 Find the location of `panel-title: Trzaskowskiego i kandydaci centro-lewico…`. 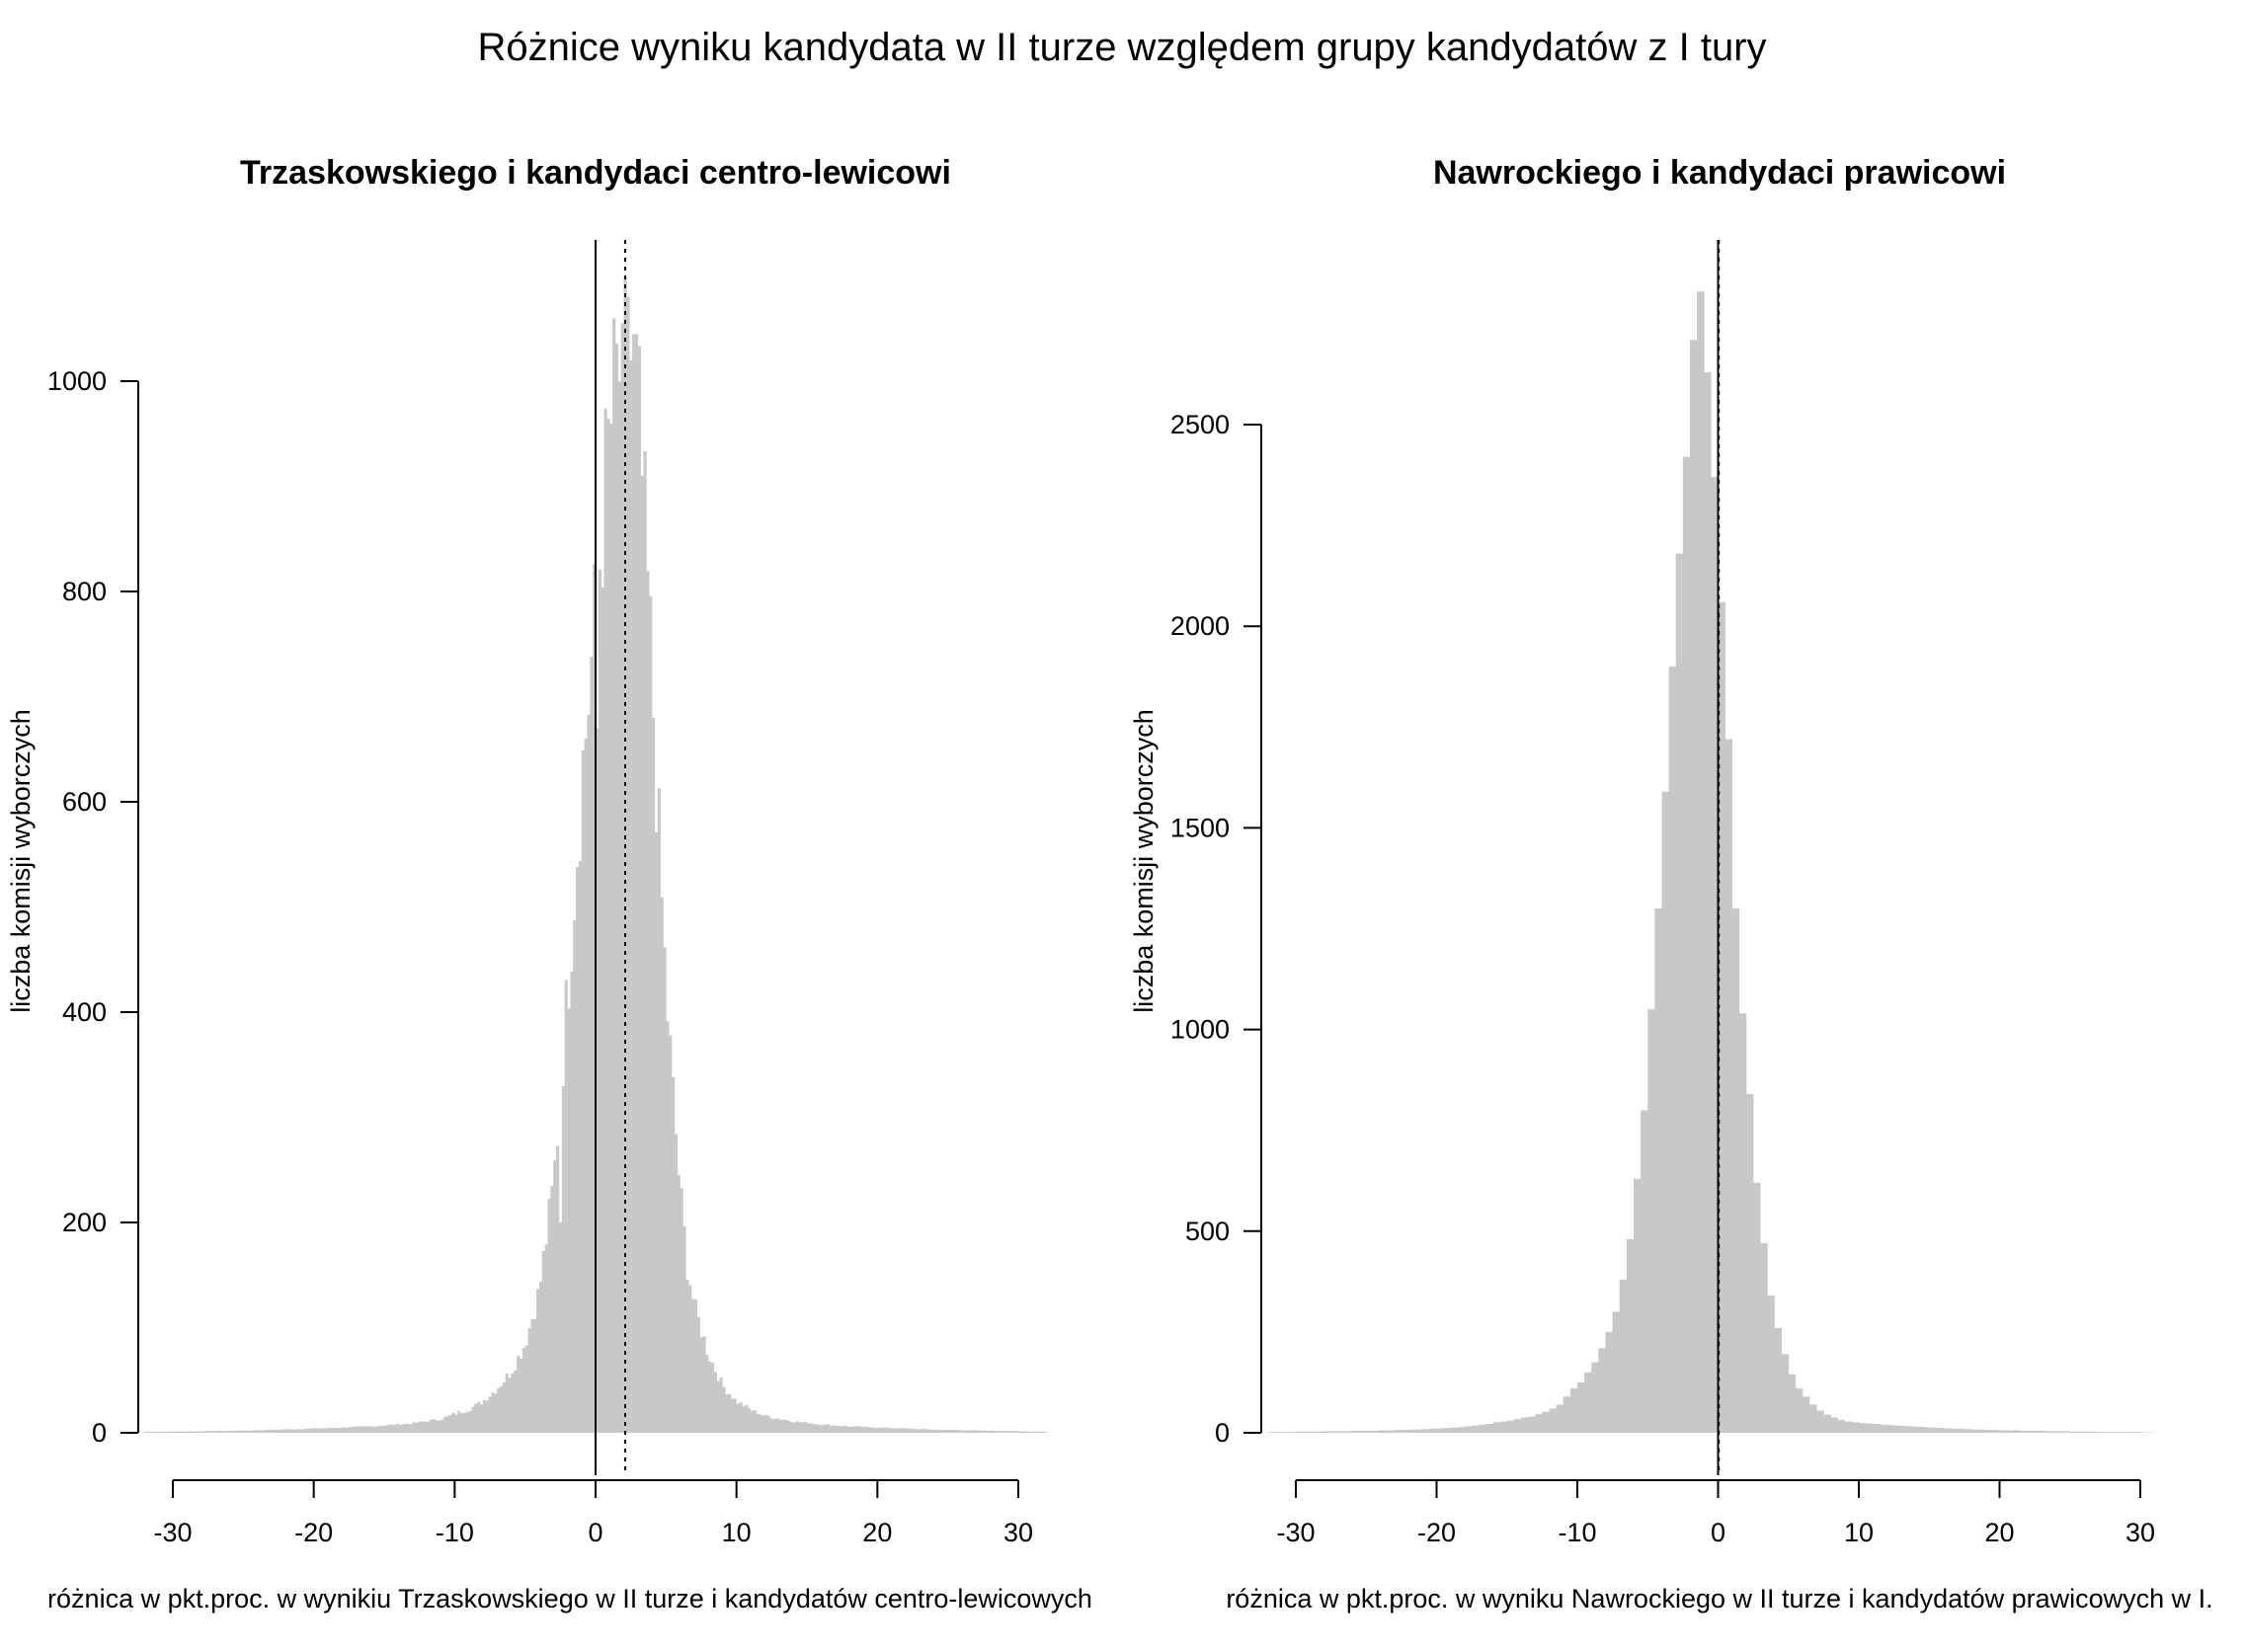

panel-title: Trzaskowskiego i kandydaci centro-lewico… is located at coordinates (595, 173).